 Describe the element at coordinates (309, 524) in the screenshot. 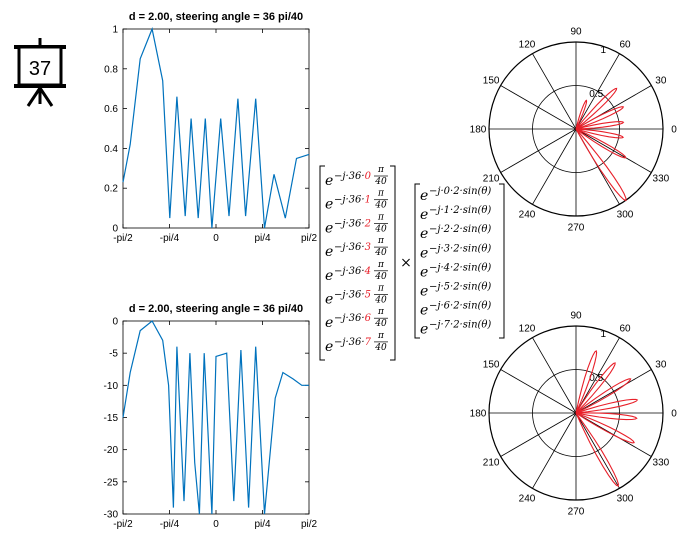

I see `x-tick-label: pi/2` at that location.